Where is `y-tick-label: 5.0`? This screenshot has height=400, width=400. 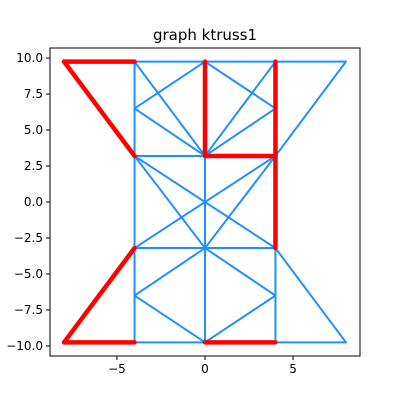
y-tick-label: 5.0 is located at coordinates (33, 130).